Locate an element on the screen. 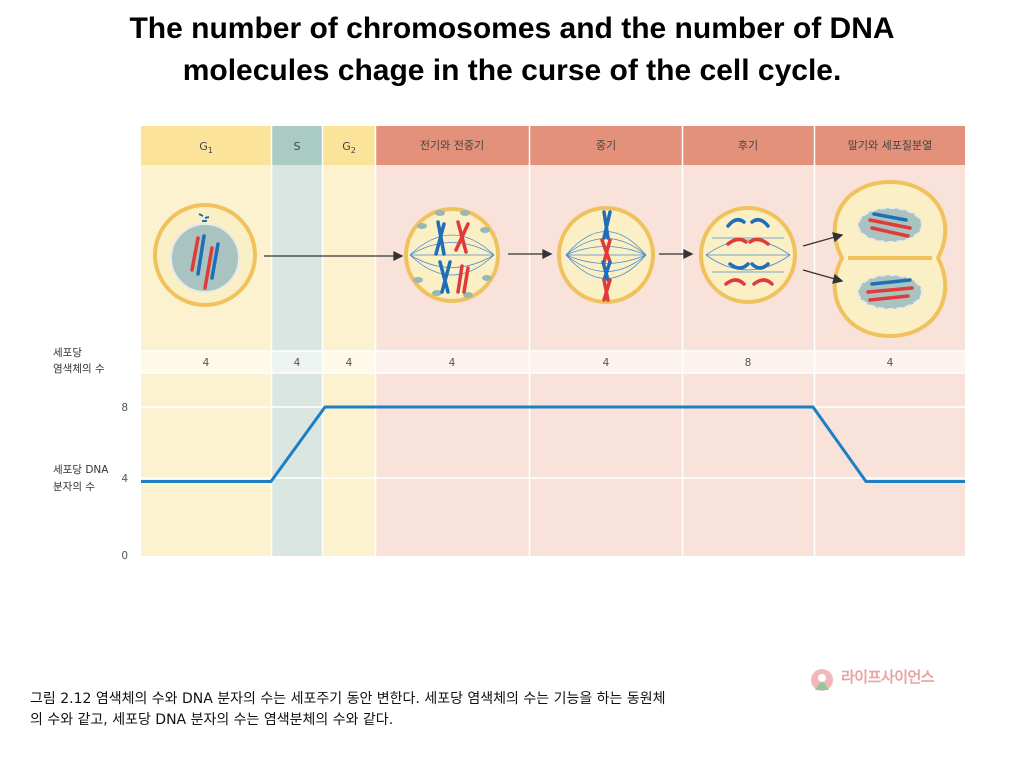 The image size is (1024, 768). phase-arrows is located at coordinates (554, 258).